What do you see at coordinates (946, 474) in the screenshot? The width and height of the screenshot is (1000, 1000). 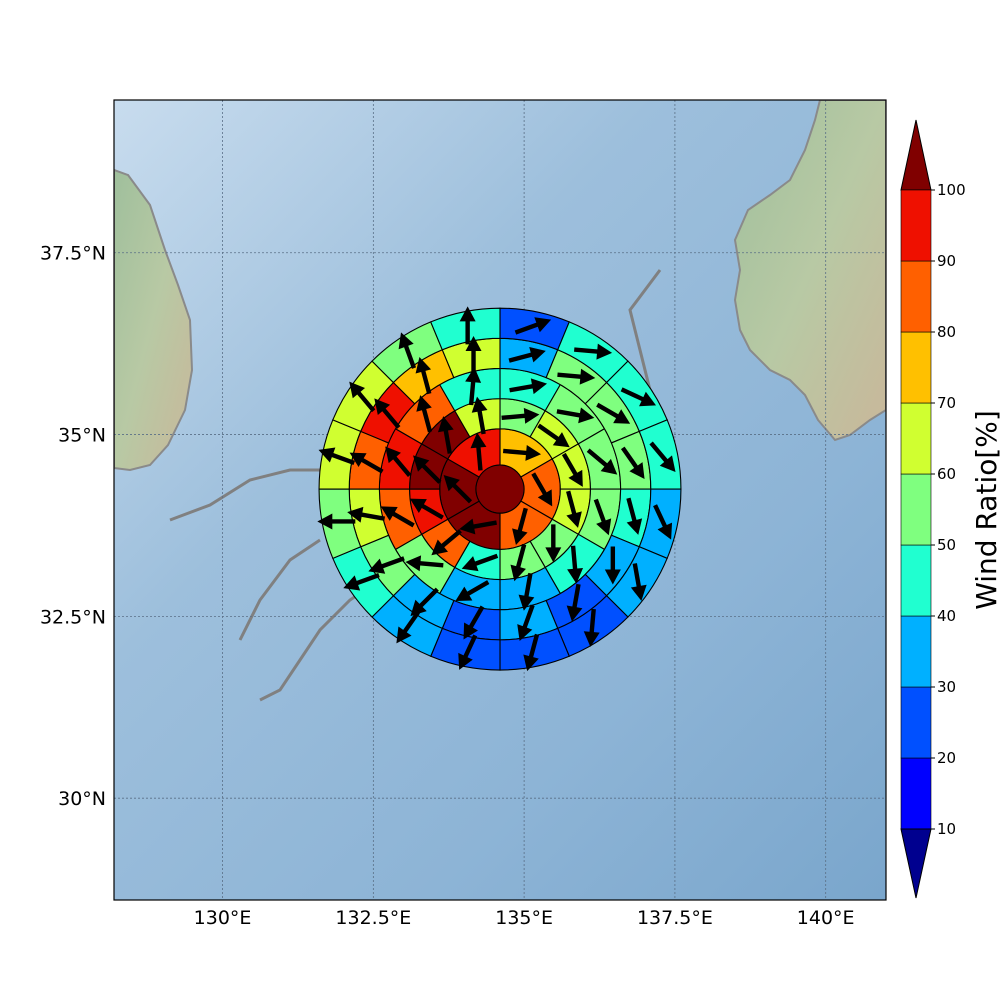 I see `colorbar-tick-label: 60` at bounding box center [946, 474].